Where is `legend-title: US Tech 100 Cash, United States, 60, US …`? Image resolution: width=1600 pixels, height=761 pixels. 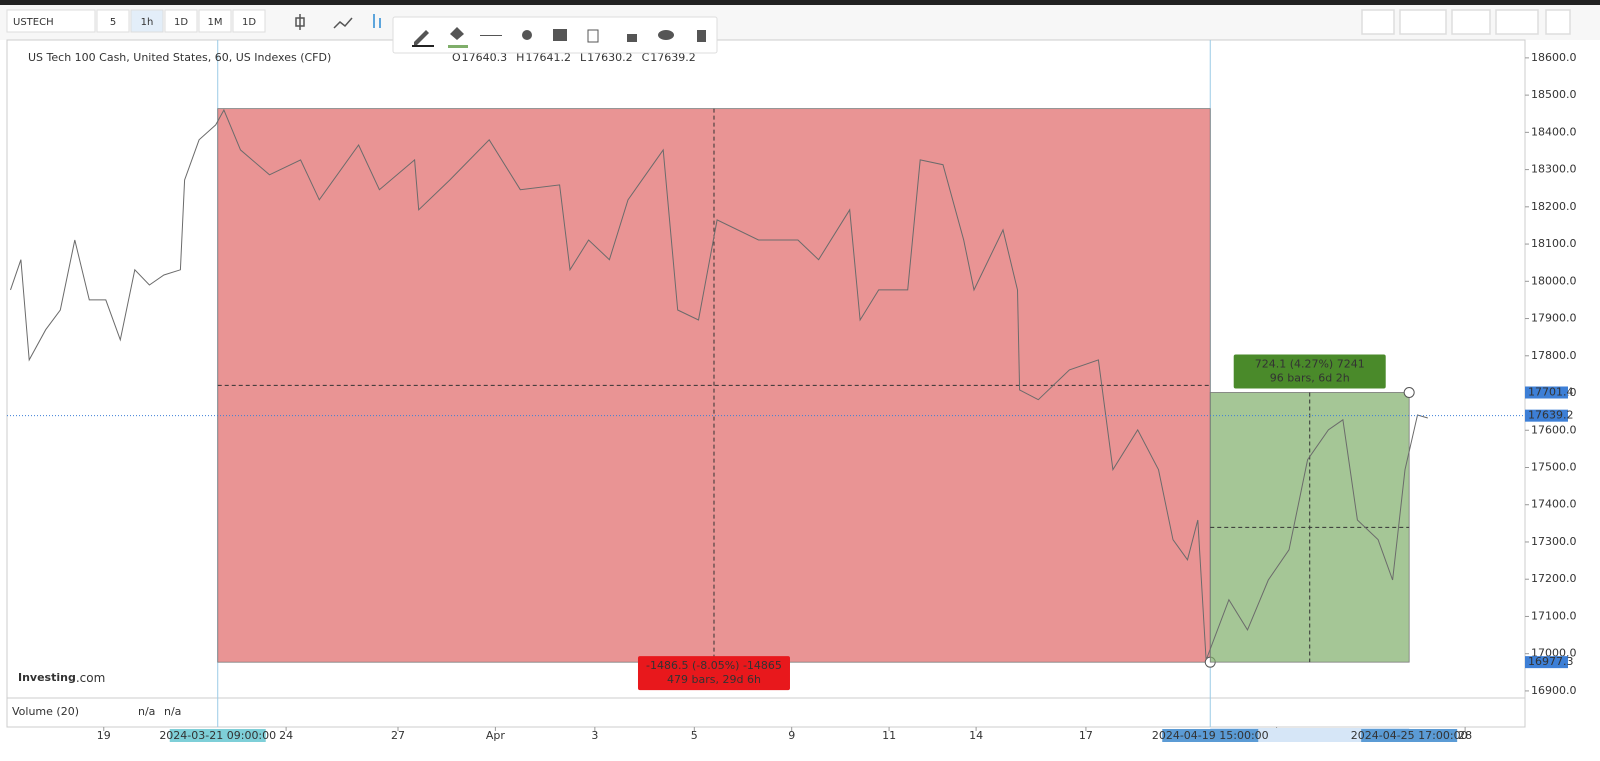
legend-title: US Tech 100 Cash, United States, 60, US … is located at coordinates (179, 57).